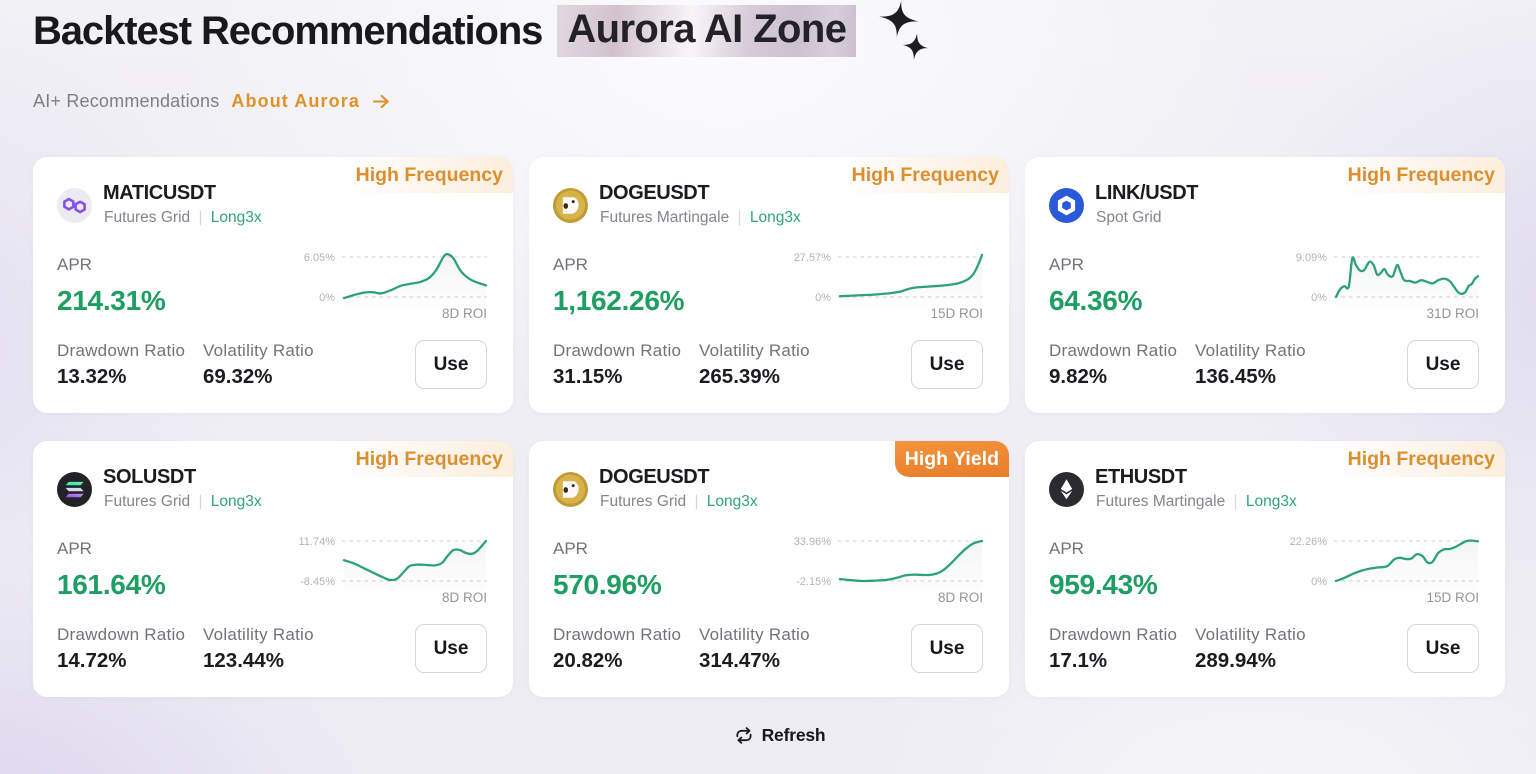  I want to click on svg-text: 11.74%, so click(317, 542).